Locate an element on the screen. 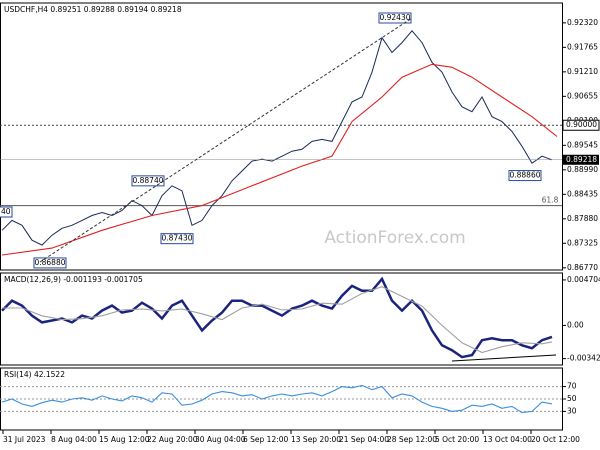 The height and width of the screenshot is (450, 600). x-tick-label: 20 Oct 12:00 is located at coordinates (555, 439).